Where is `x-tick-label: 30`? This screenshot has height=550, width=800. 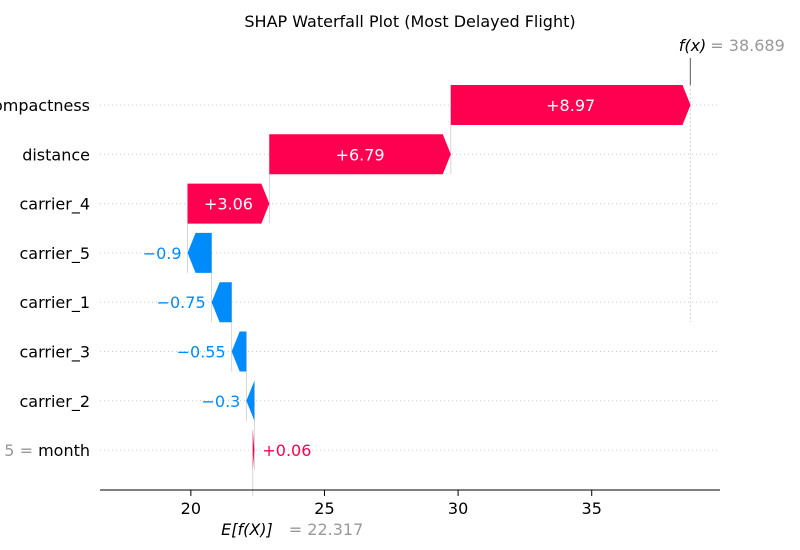 x-tick-label: 30 is located at coordinates (458, 508).